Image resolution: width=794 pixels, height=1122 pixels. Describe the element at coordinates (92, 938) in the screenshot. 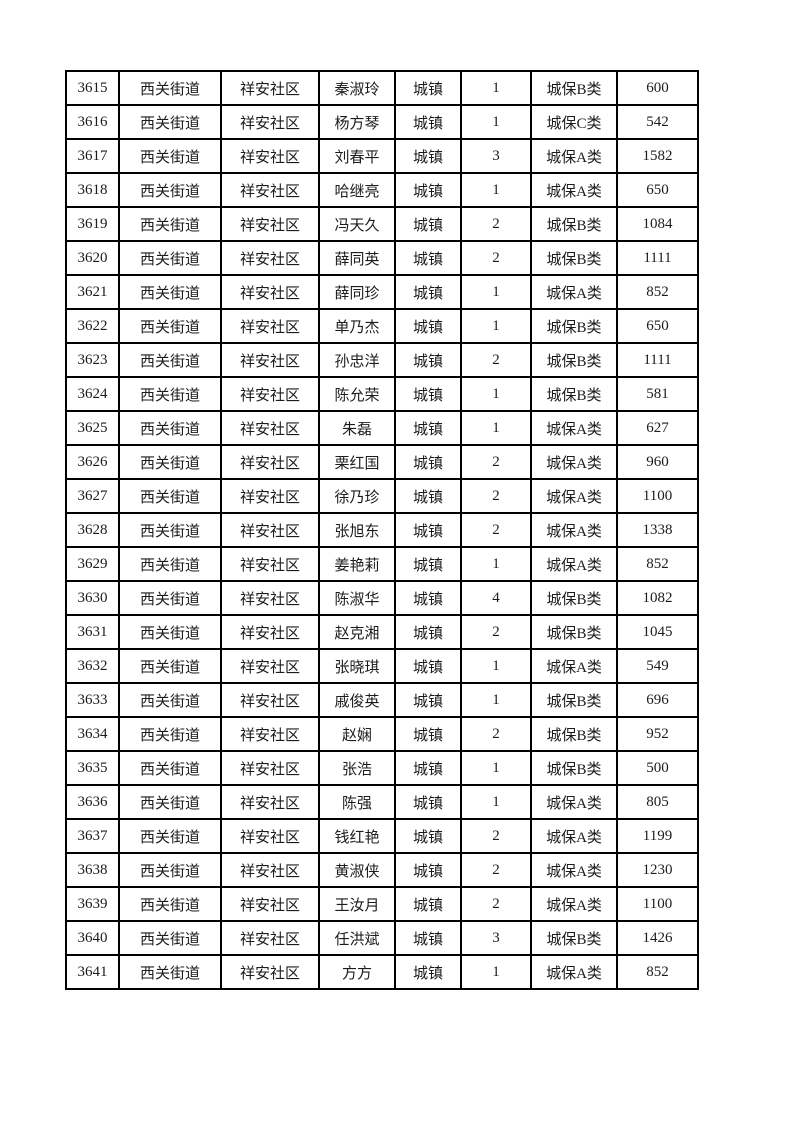

I see `row-id-cell: 3640` at that location.